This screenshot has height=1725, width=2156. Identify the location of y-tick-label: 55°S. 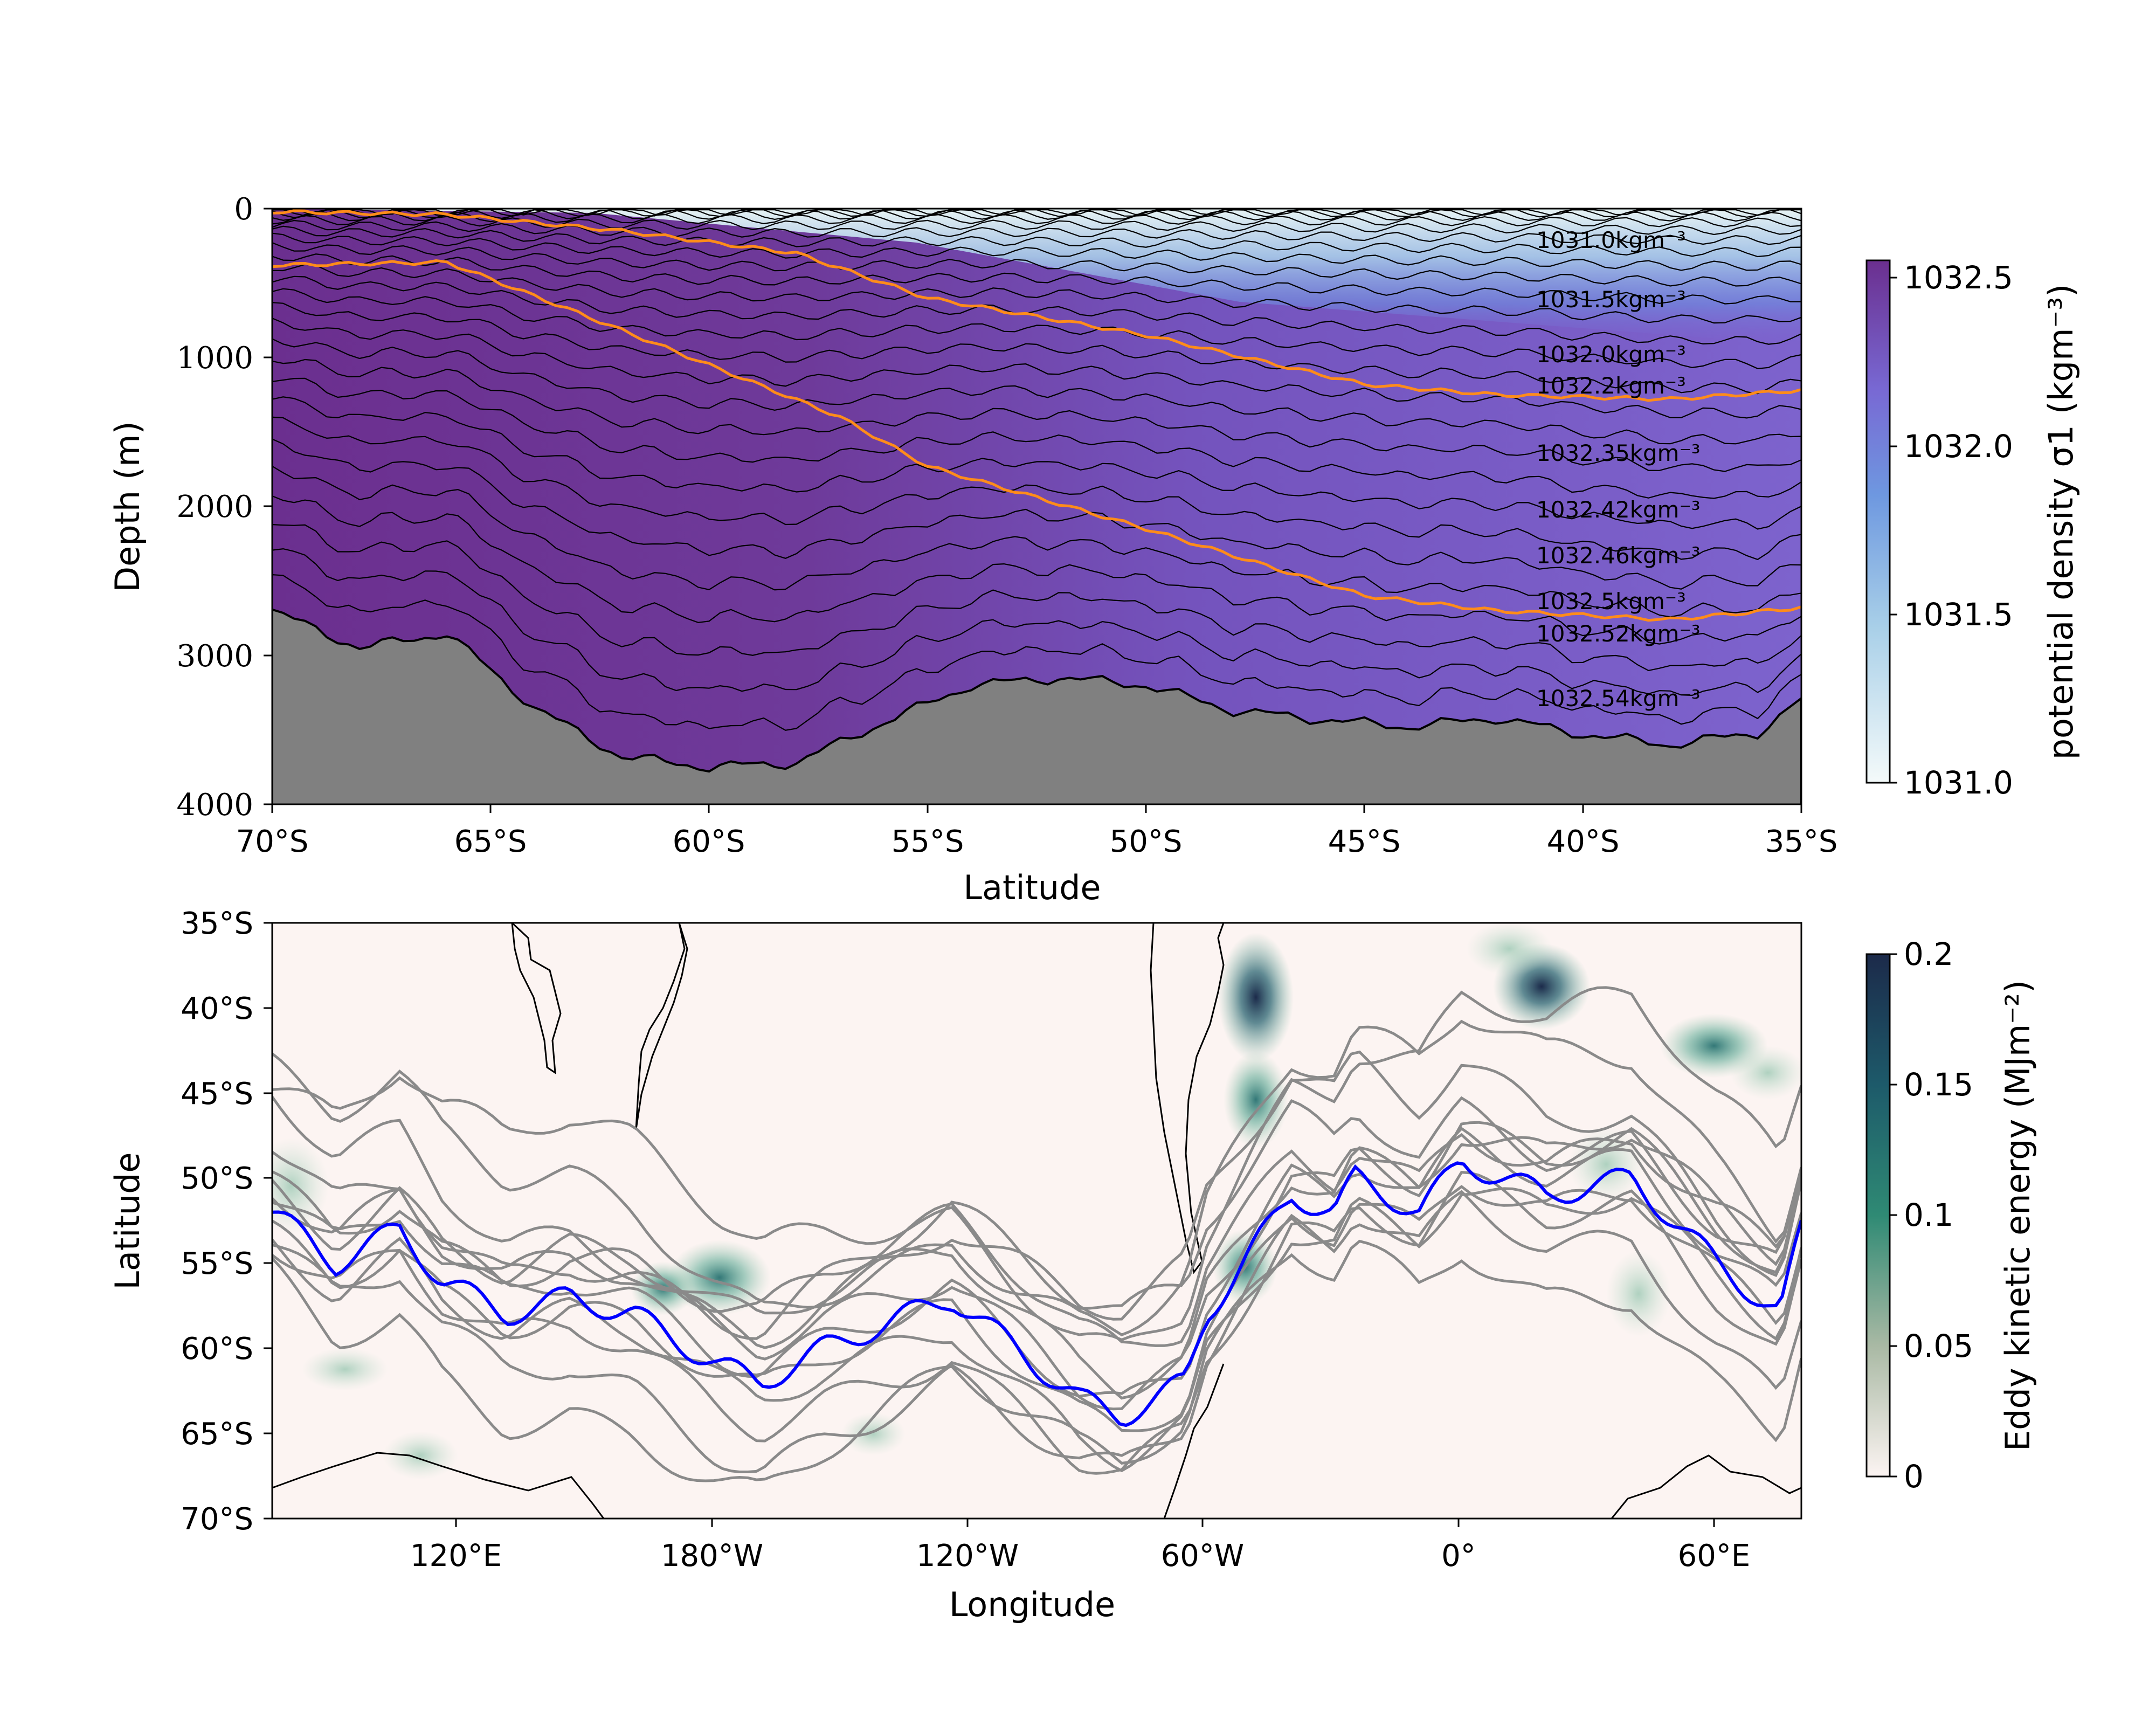
(217, 1263).